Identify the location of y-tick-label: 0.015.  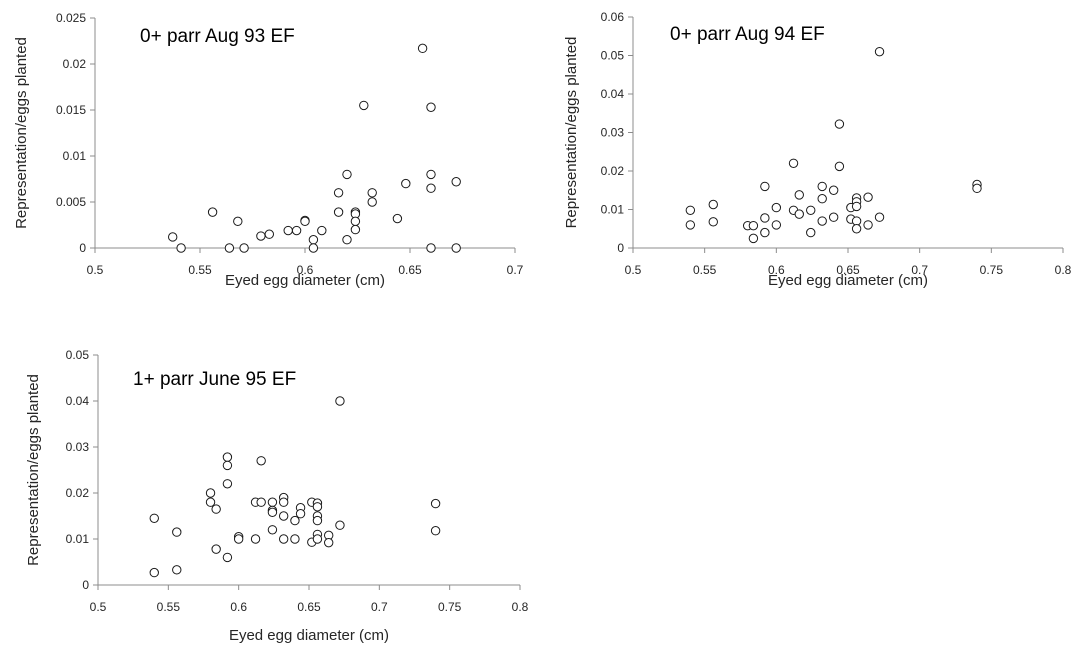
(71, 110).